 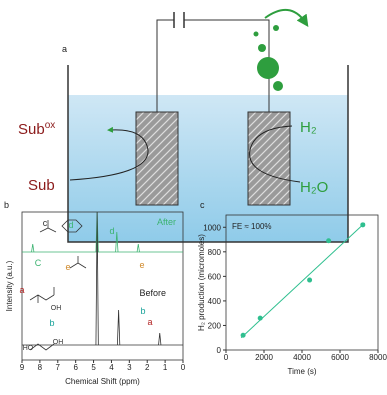 What do you see at coordinates (45, 223) in the screenshot?
I see `annotation: c` at bounding box center [45, 223].